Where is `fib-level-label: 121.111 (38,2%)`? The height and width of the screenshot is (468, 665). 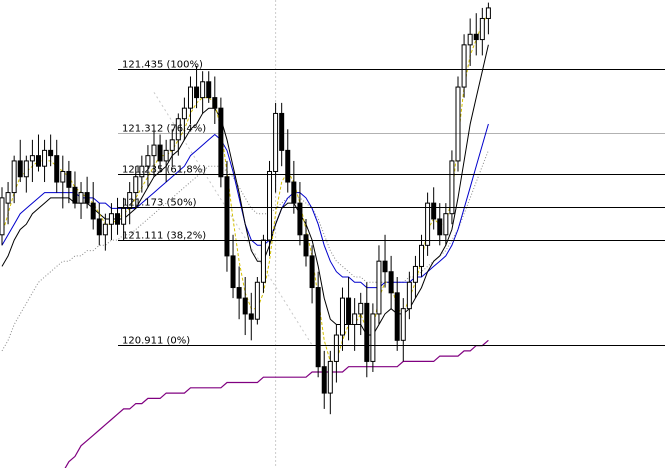
fib-level-label: 121.111 (38,2%) is located at coordinates (164, 236).